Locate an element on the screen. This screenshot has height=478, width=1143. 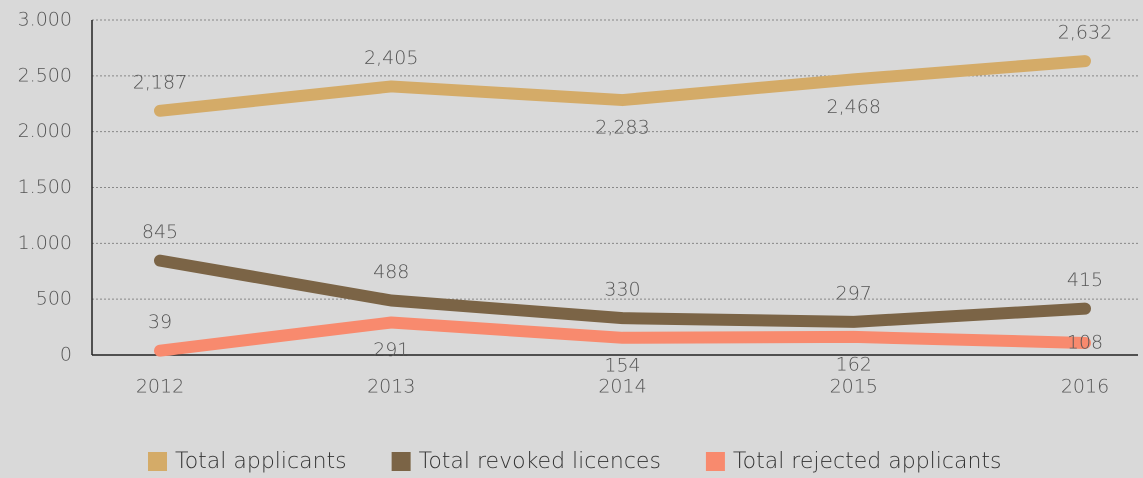
data-label: 162 is located at coordinates (854, 364).